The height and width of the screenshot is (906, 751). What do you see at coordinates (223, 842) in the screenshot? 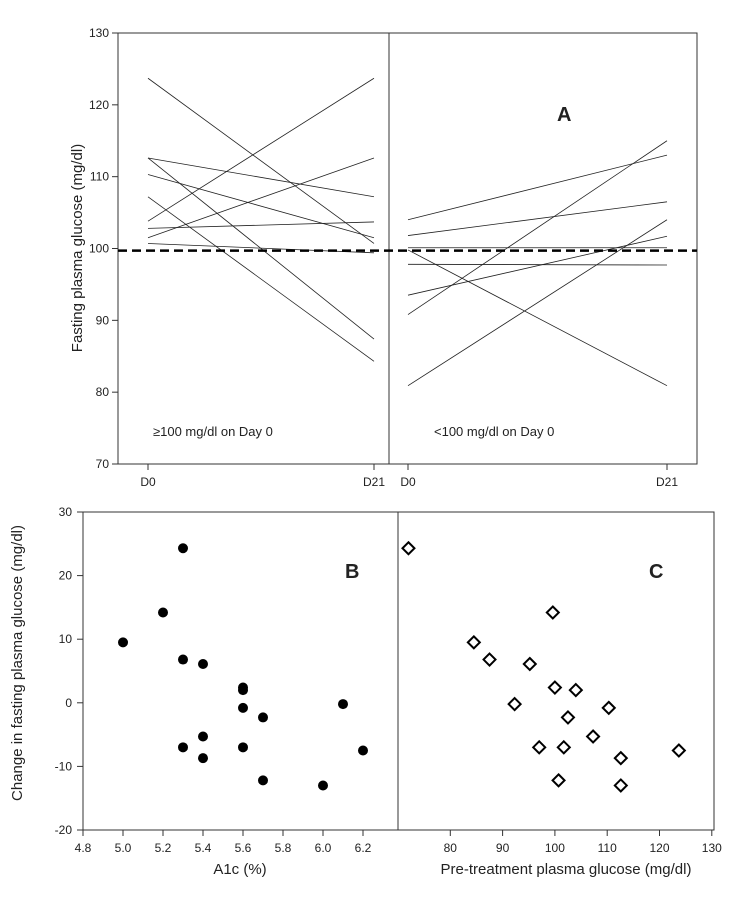
I see `panel-b-x-axis: 4.8 5.0 5.2 5.4 5.6 5.8 6.0 6.2` at bounding box center [223, 842].